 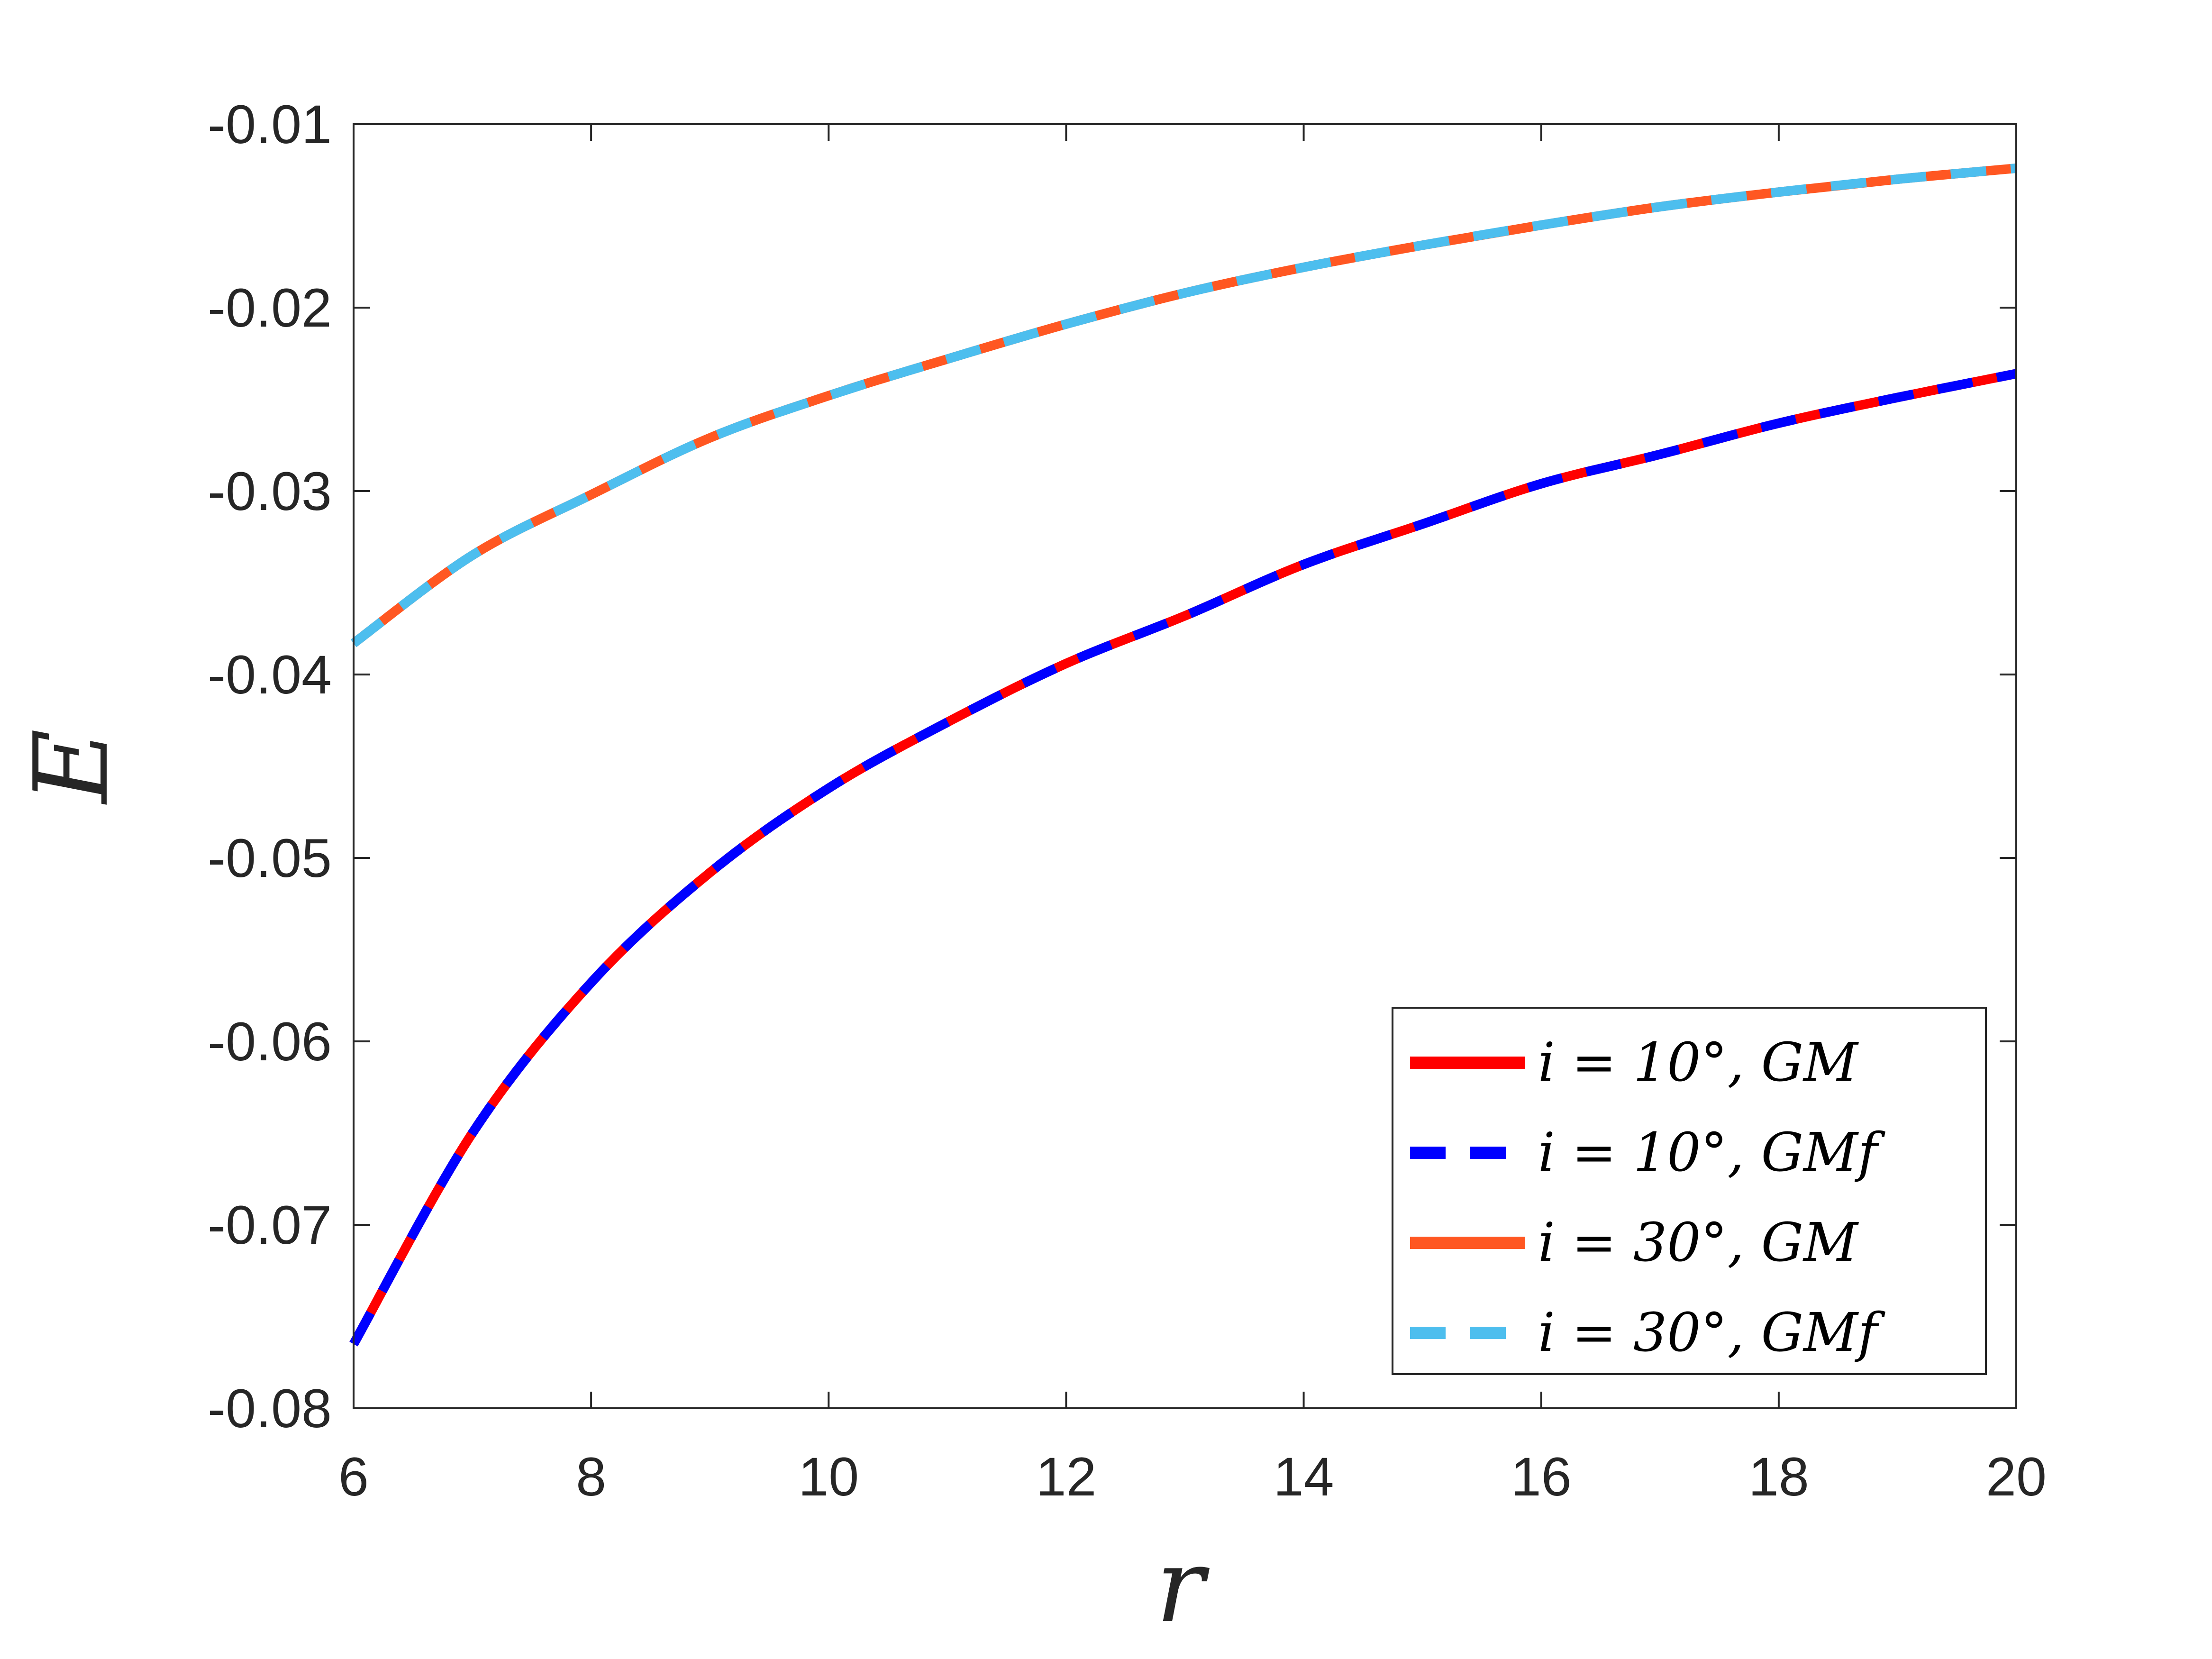 What do you see at coordinates (270, 858) in the screenshot?
I see `y-tick-label: -0.05` at bounding box center [270, 858].